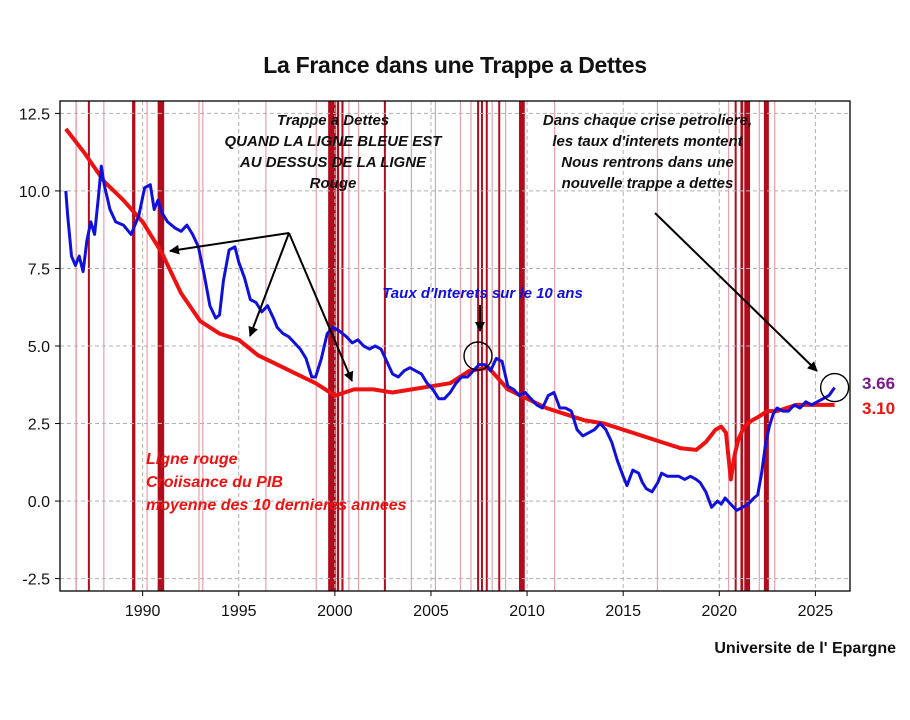 The height and width of the screenshot is (720, 910). I want to click on annotation-oil-line-2: les taux d'interets montent, so click(647, 141).